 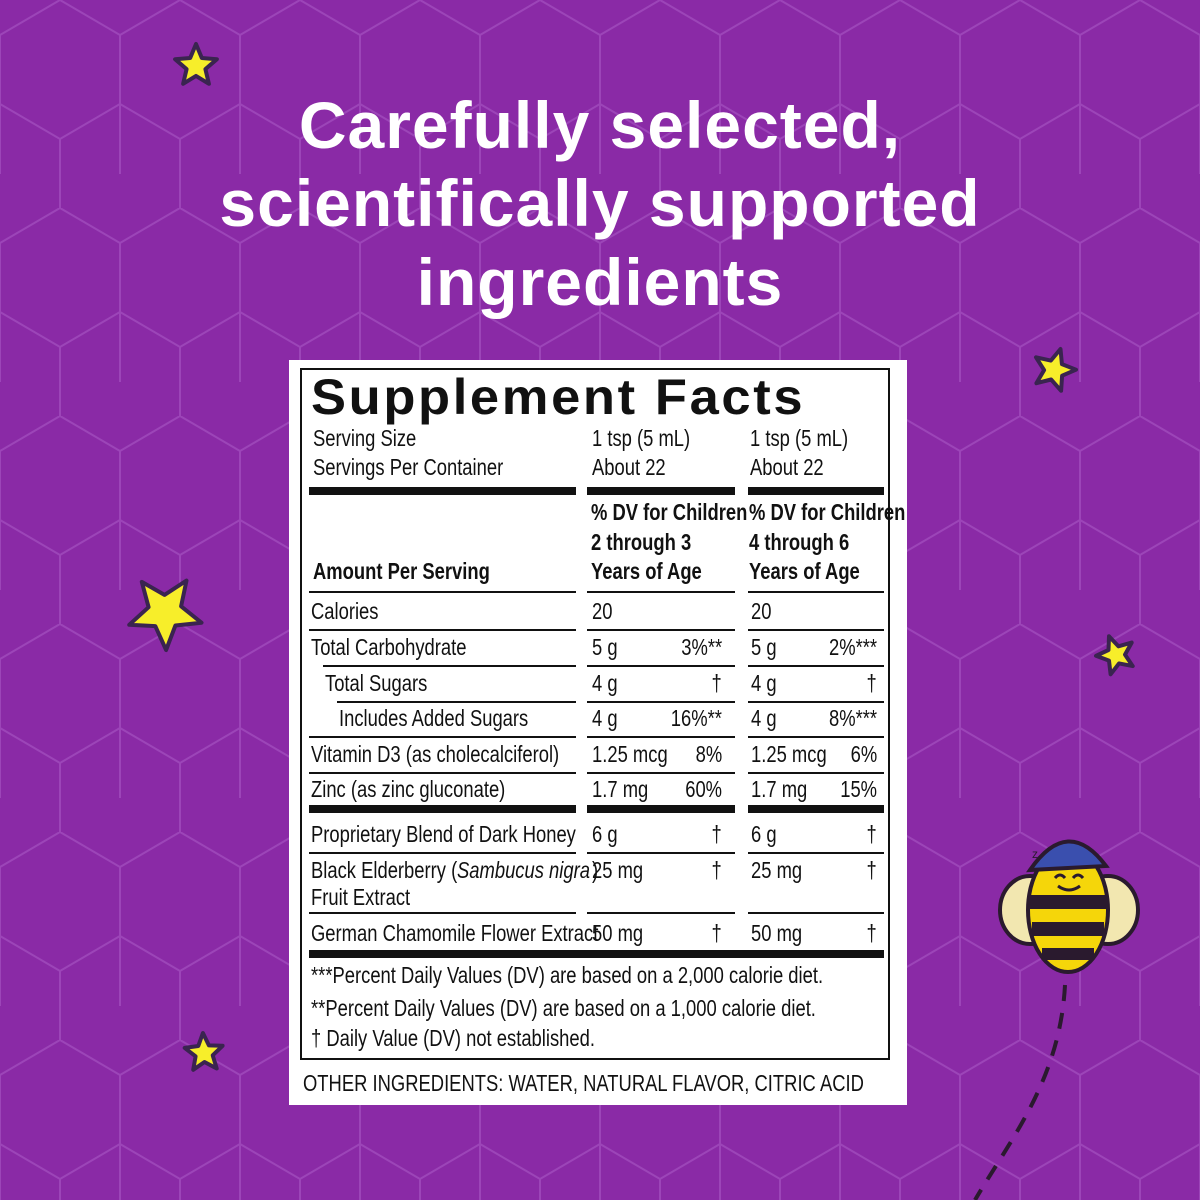 I want to click on column-header: 4 through 6, so click(x=799, y=542).